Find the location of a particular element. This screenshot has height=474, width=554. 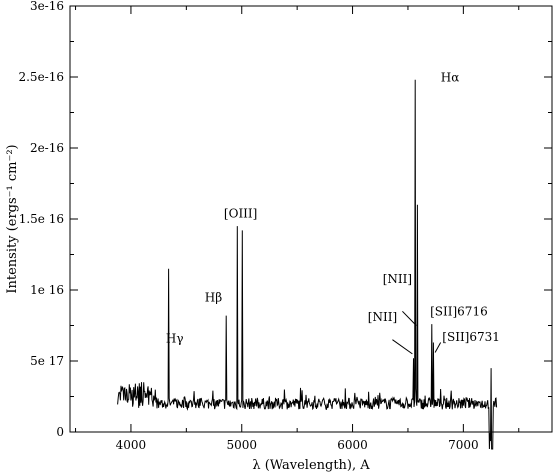

y-tick-label: 2.5e-16 is located at coordinates (41, 77).